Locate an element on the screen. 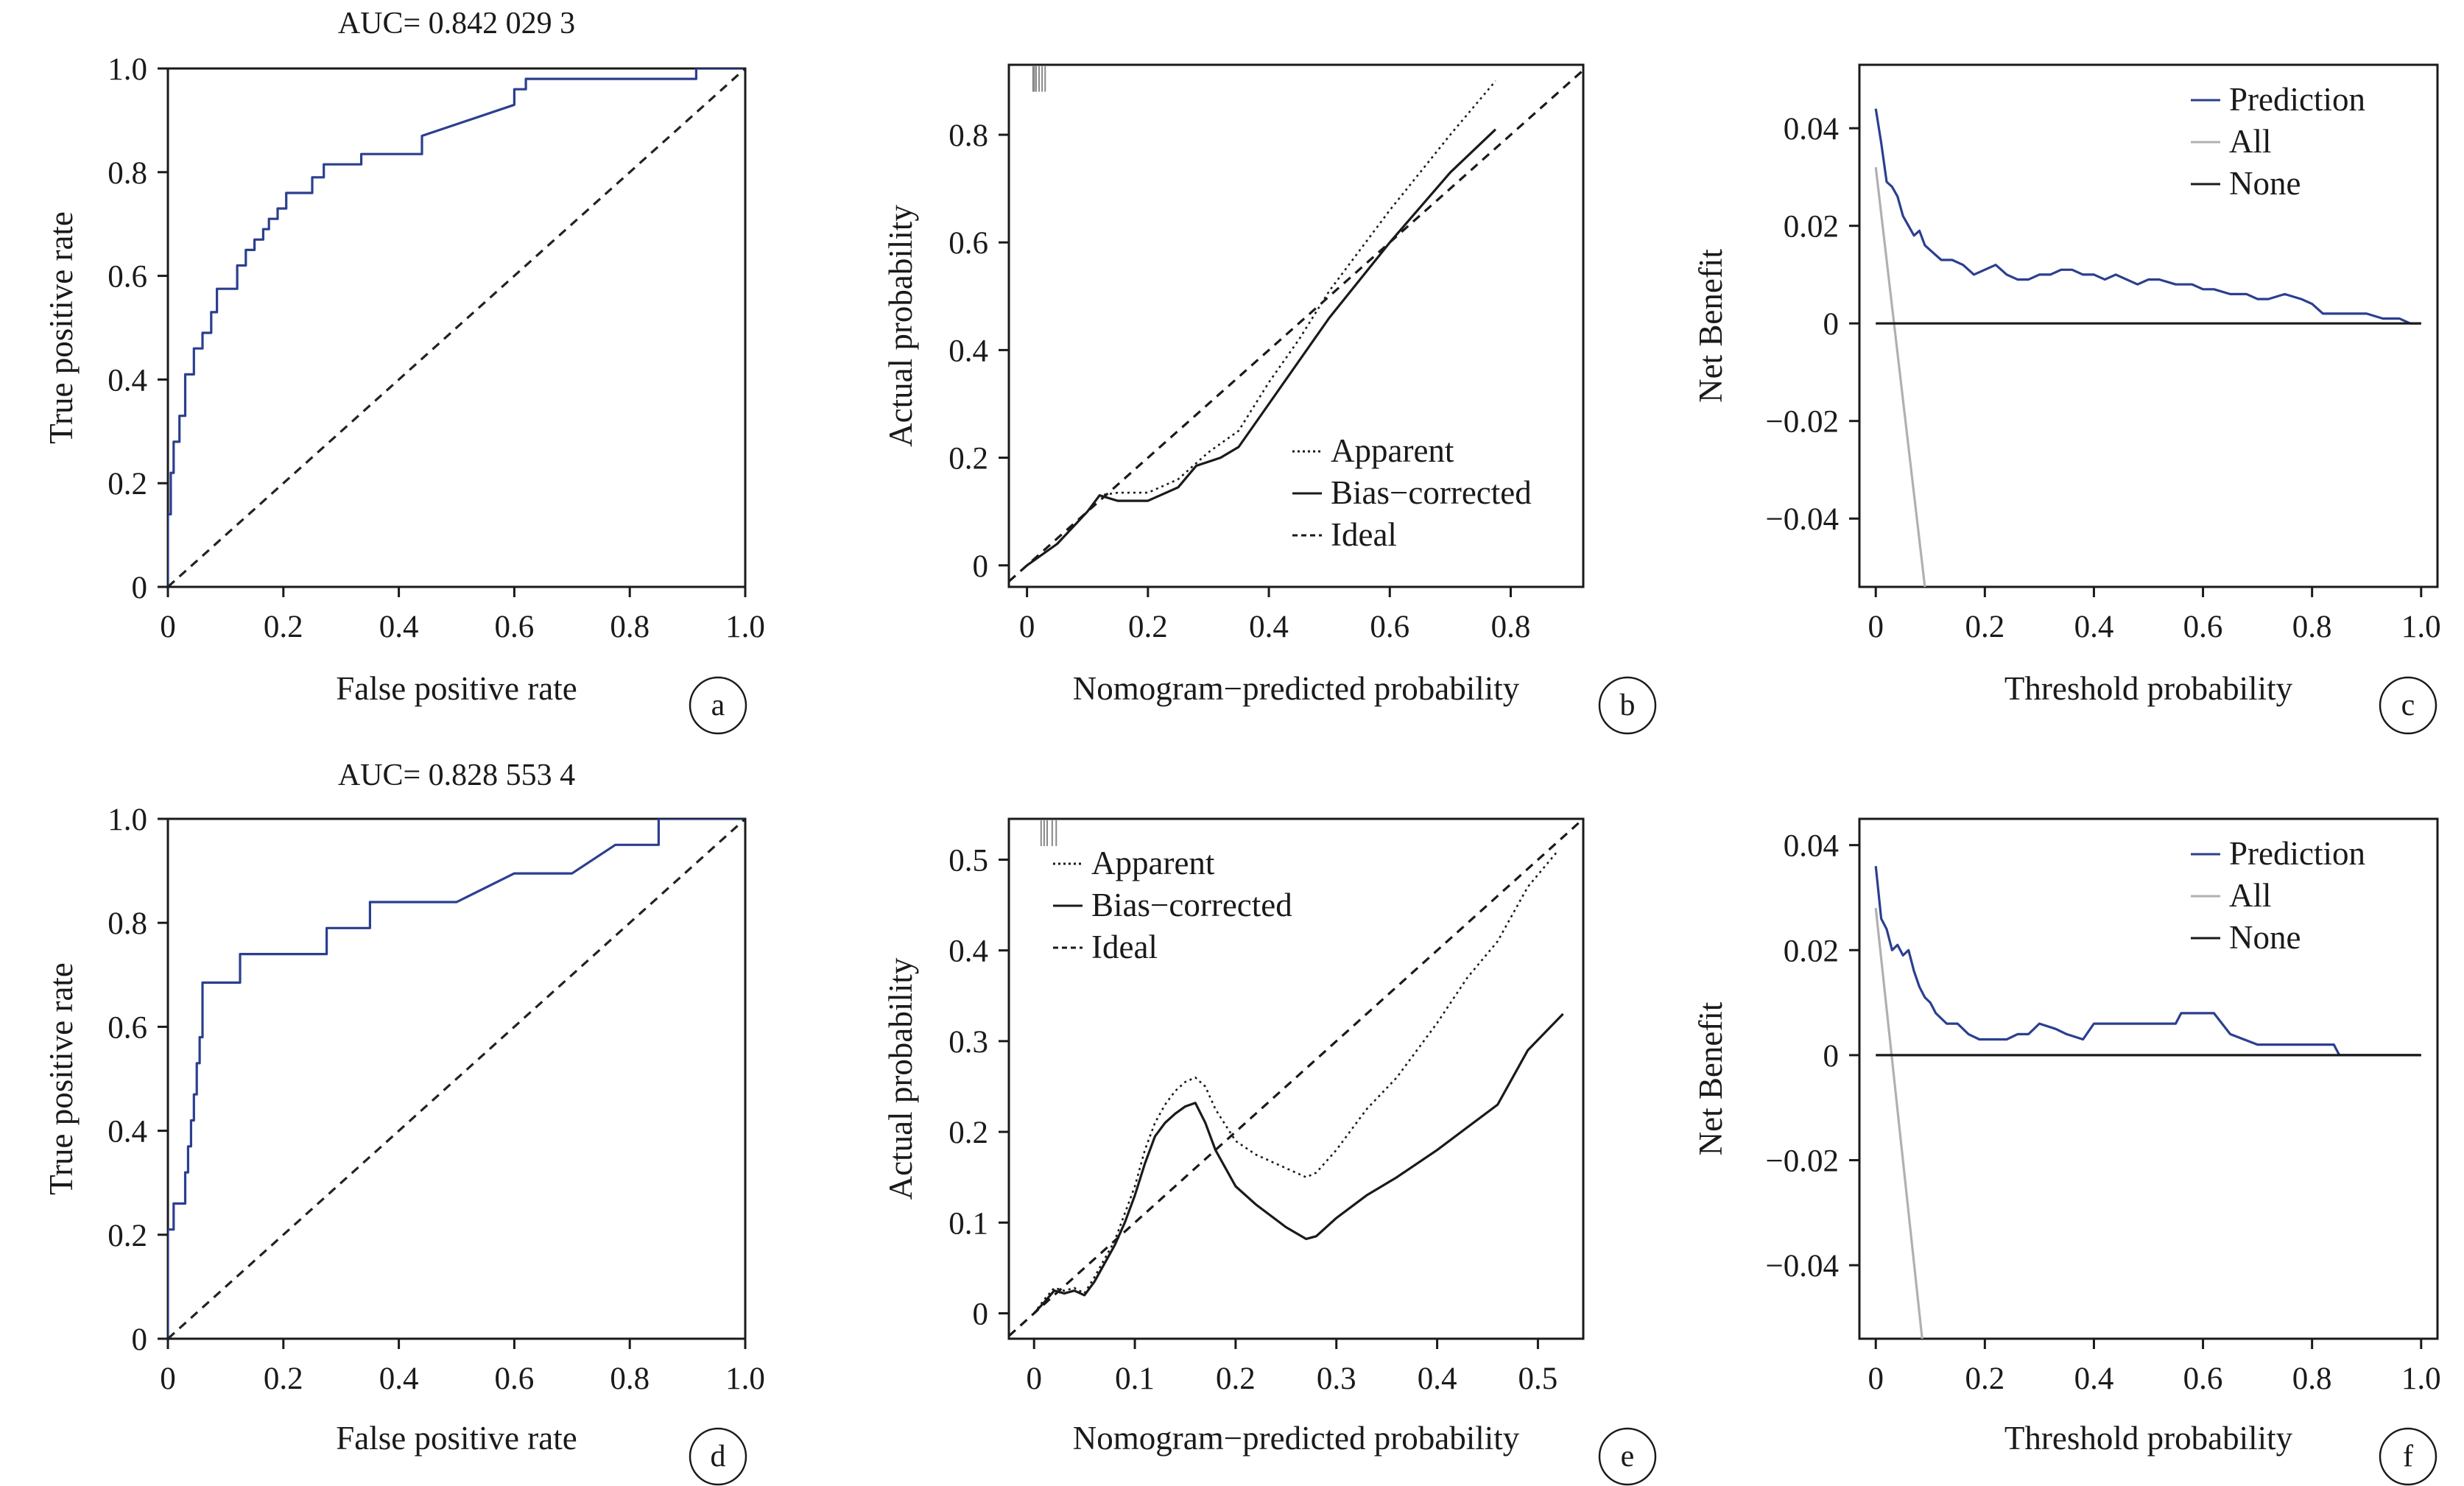  y-axis-title: True positive rate is located at coordinates (62, 1078).